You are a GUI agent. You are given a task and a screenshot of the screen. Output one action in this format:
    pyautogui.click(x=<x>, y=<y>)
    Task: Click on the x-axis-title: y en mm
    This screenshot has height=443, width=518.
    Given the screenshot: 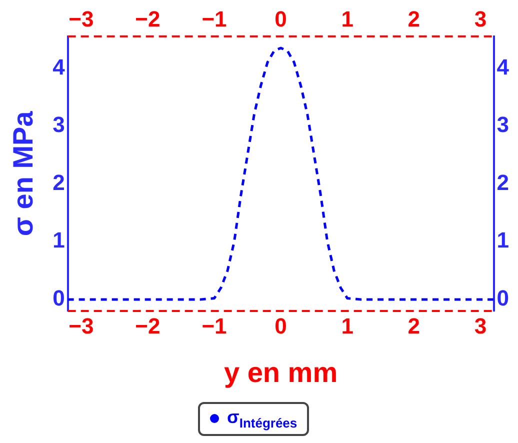 What is the action you would take?
    pyautogui.click(x=281, y=372)
    